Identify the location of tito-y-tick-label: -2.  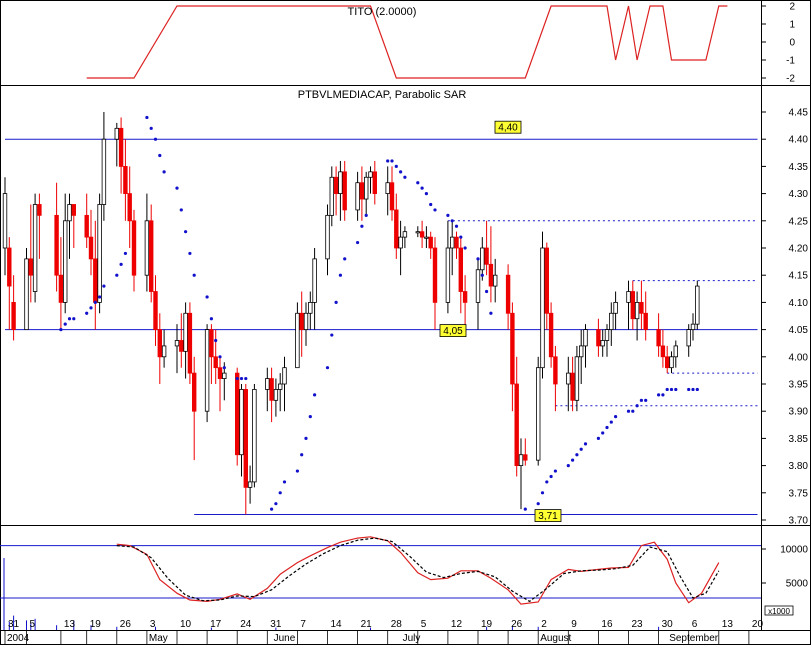
(790, 79).